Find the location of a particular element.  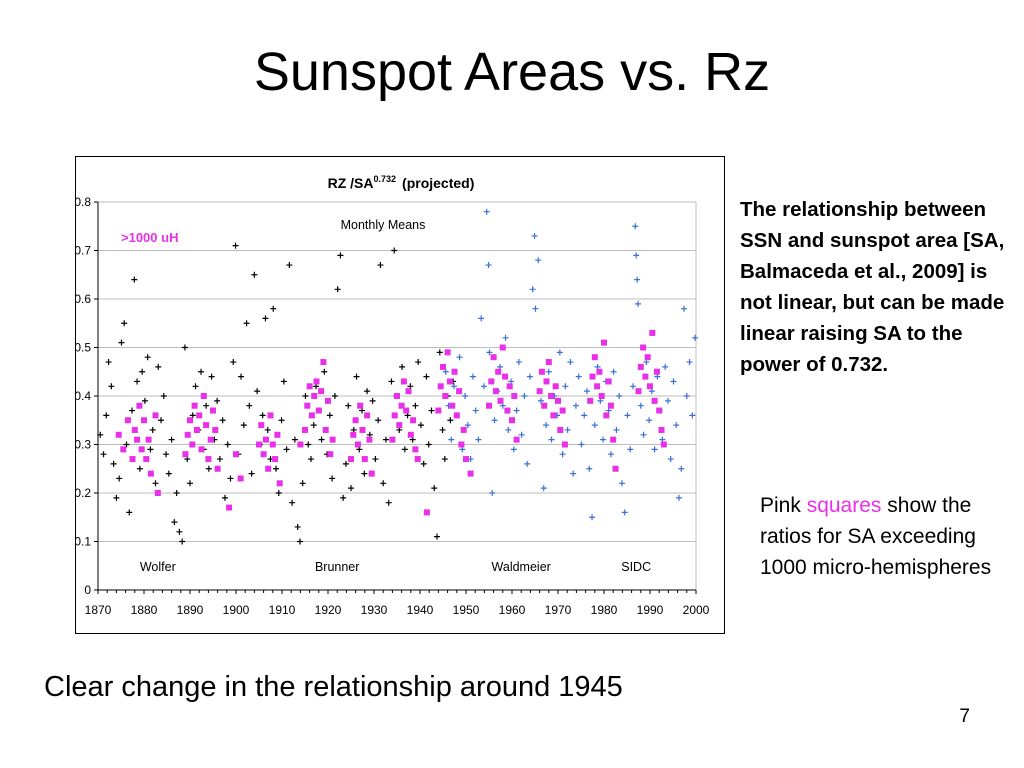

x-tick-label: 2000 is located at coordinates (696, 610).